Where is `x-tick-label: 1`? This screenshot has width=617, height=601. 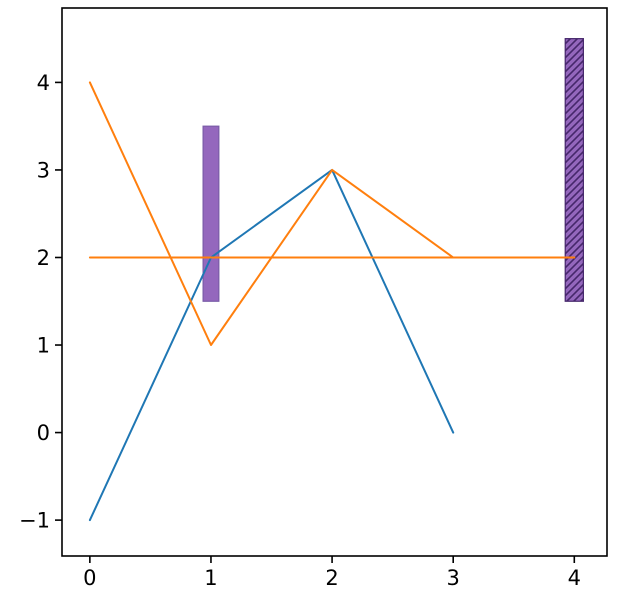
x-tick-label: 1 is located at coordinates (210, 578).